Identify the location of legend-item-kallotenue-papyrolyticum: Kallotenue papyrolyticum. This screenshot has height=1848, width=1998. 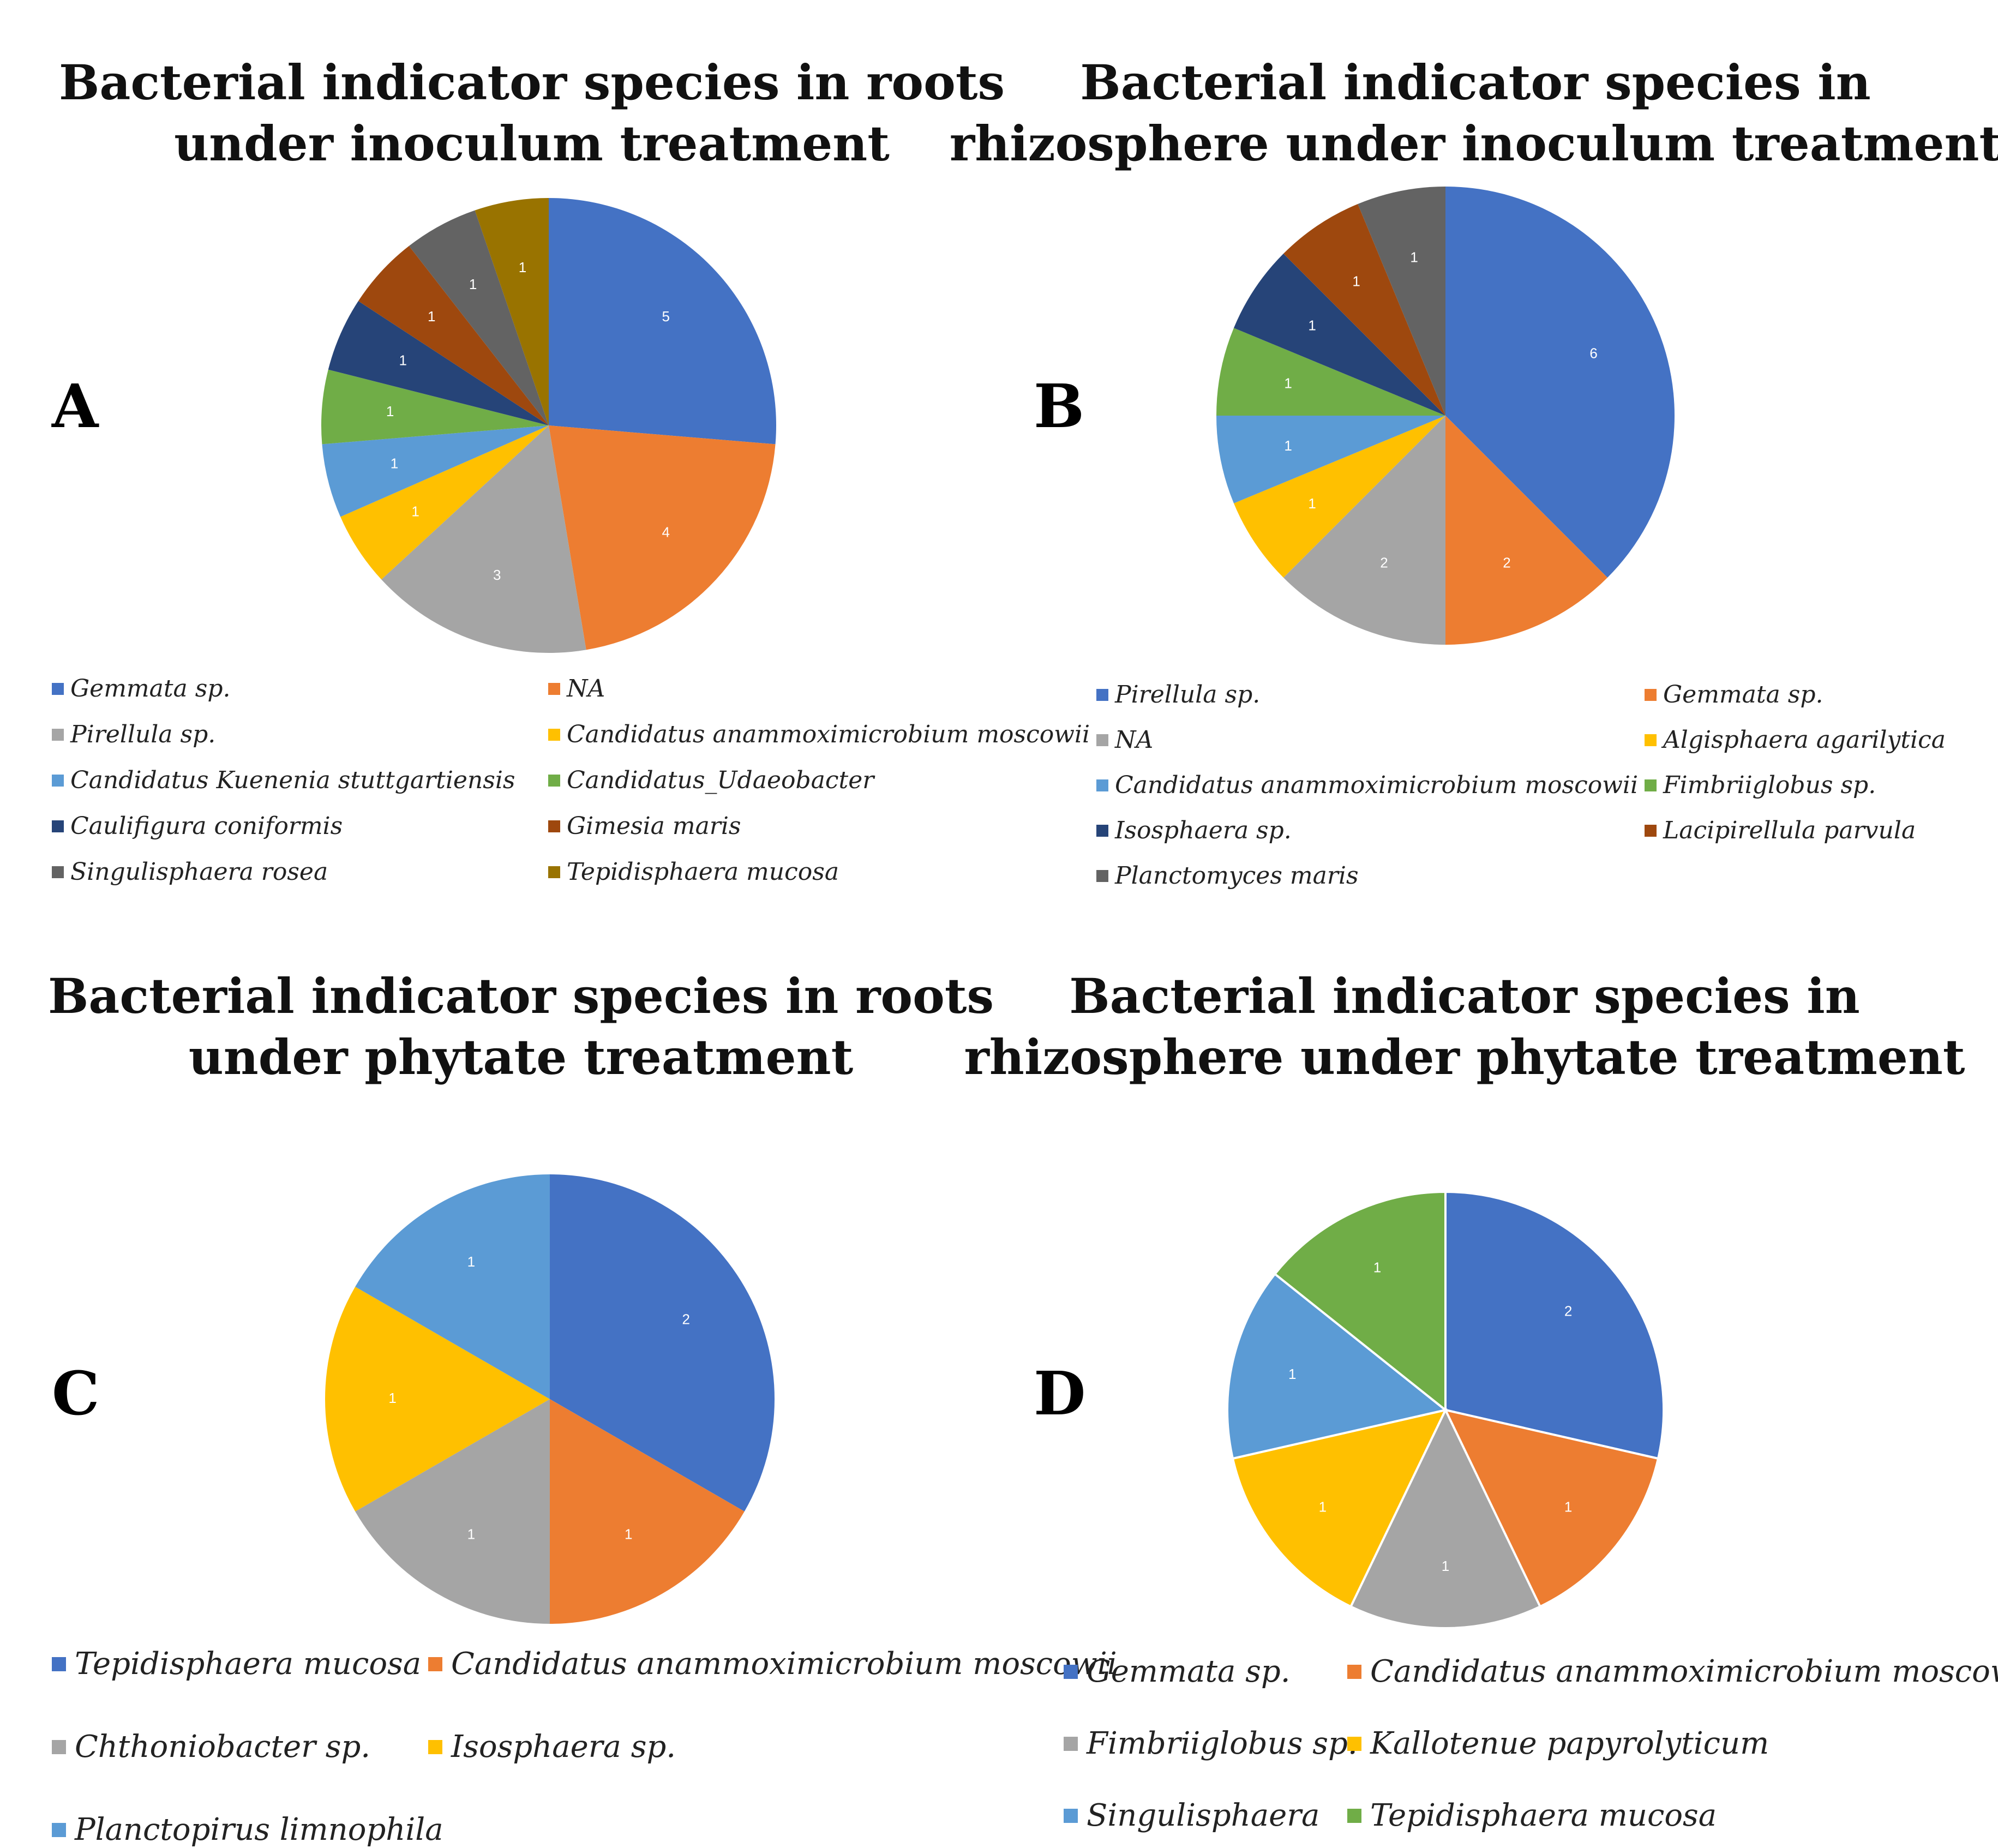
(1558, 1743).